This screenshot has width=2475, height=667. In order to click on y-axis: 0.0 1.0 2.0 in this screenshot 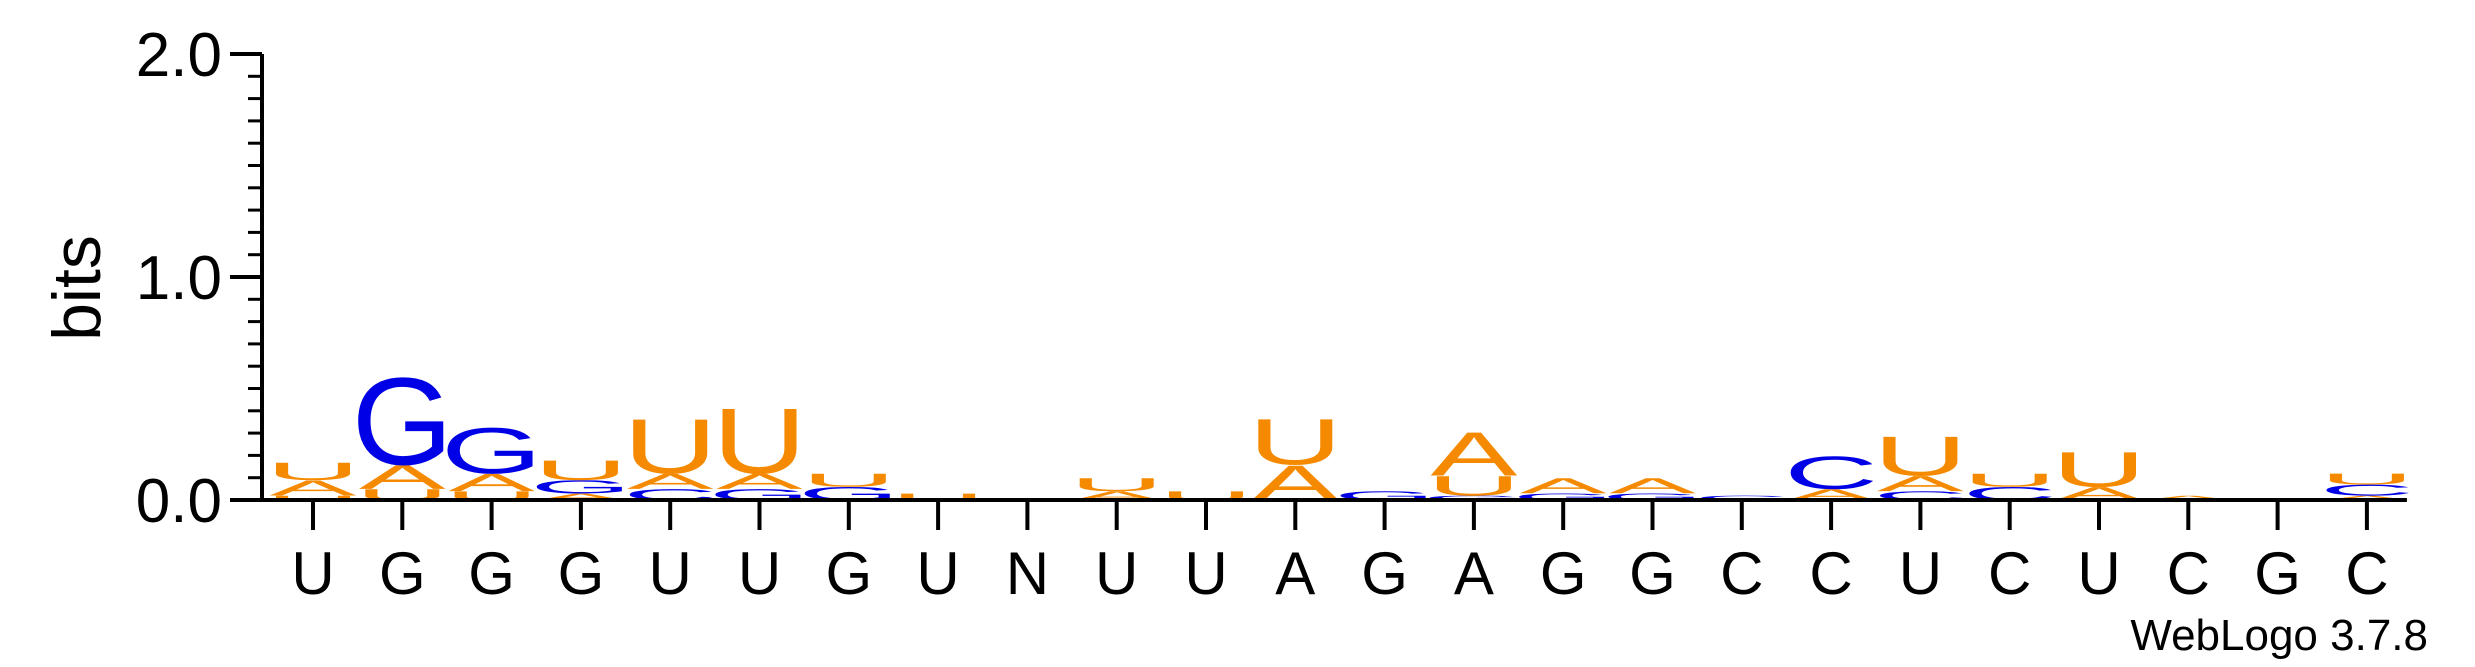, I will do `click(200, 278)`.